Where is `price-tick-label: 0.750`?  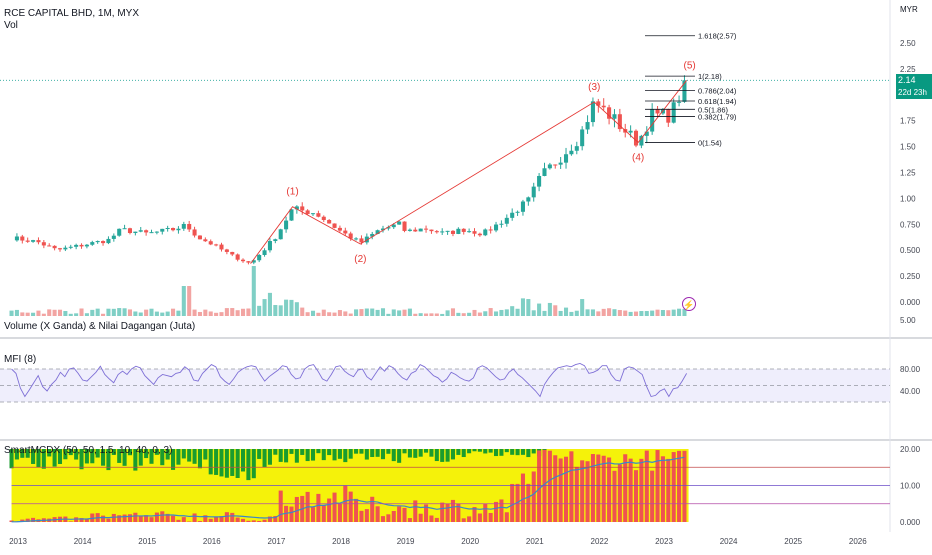
price-tick-label: 0.750 is located at coordinates (910, 224).